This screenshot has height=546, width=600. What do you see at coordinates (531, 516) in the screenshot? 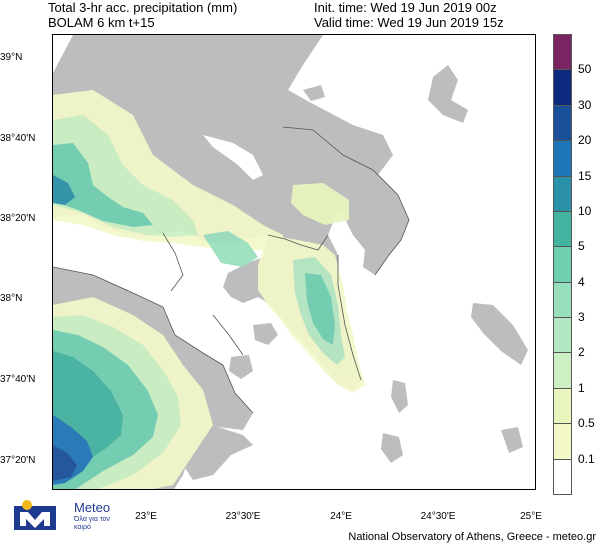
I see `lon-label-25: 25°E` at bounding box center [531, 516].